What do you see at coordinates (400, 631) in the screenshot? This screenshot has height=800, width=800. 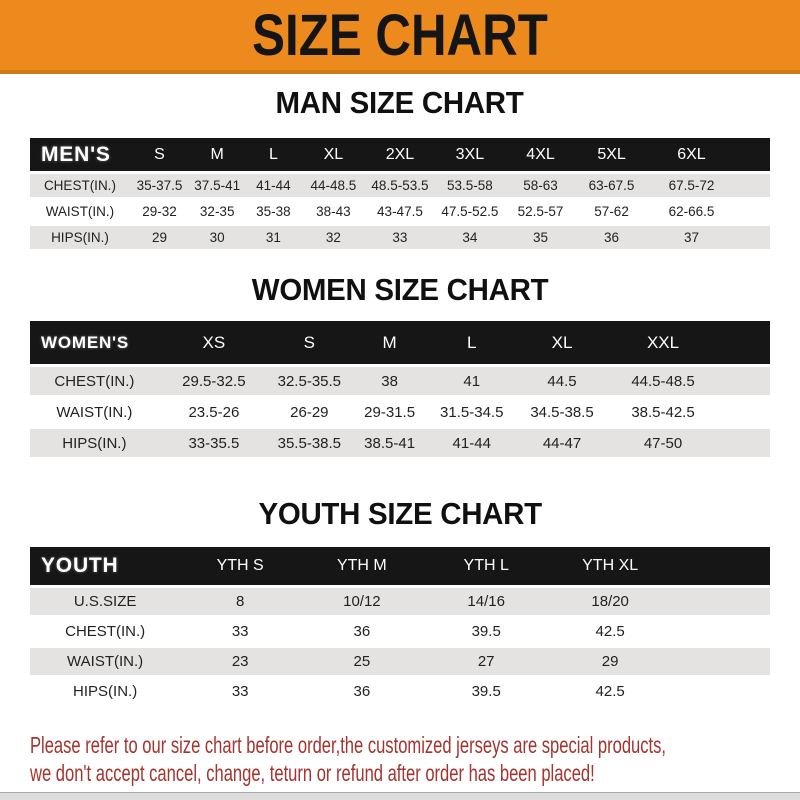 I see `table-row: CHEST(IN.) 33 36 39.5 42.5` at bounding box center [400, 631].